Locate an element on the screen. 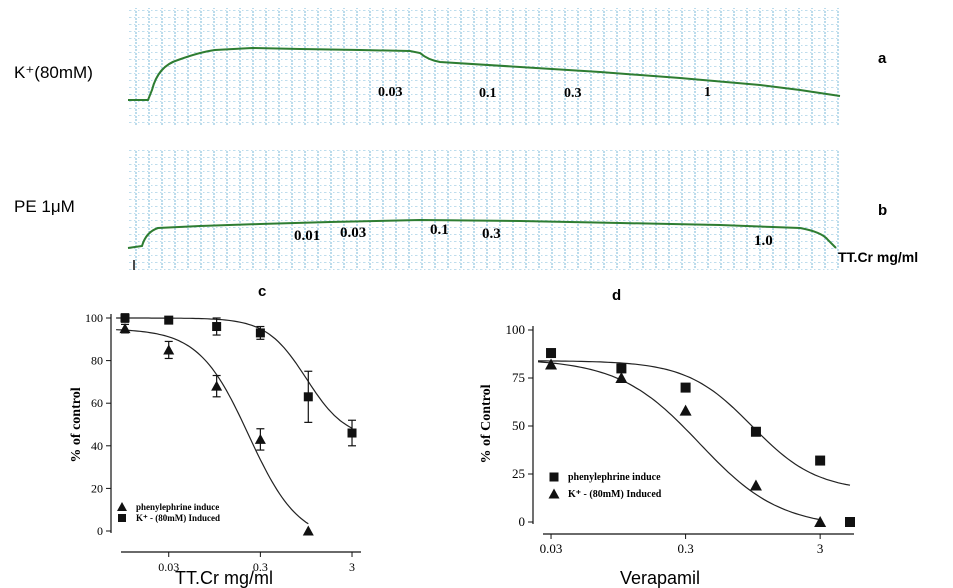  trace-b-unit-label: TT.Cr mg/ml is located at coordinates (878, 257).